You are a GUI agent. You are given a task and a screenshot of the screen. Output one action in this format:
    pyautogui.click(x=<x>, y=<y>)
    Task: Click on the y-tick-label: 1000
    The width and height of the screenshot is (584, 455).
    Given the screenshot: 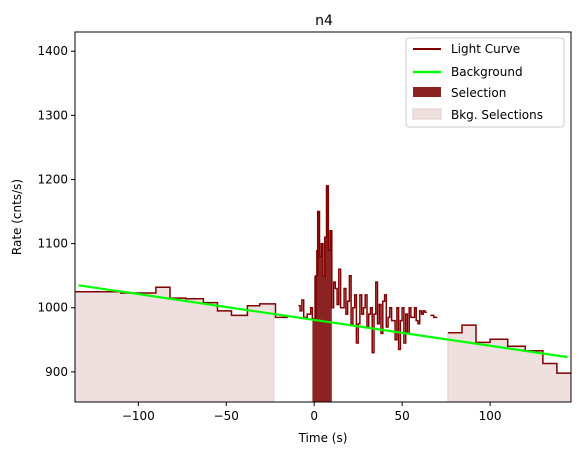 What is the action you would take?
    pyautogui.click(x=52, y=308)
    